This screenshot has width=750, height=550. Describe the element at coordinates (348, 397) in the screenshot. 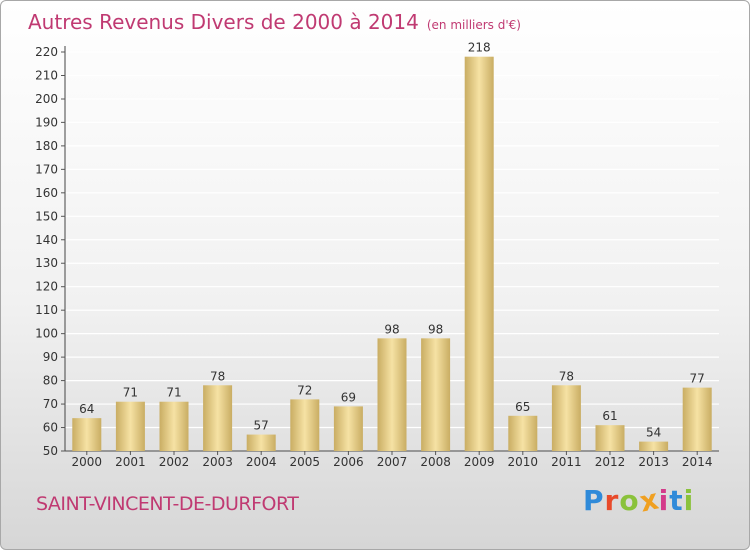

I see `data-label: 69` at that location.